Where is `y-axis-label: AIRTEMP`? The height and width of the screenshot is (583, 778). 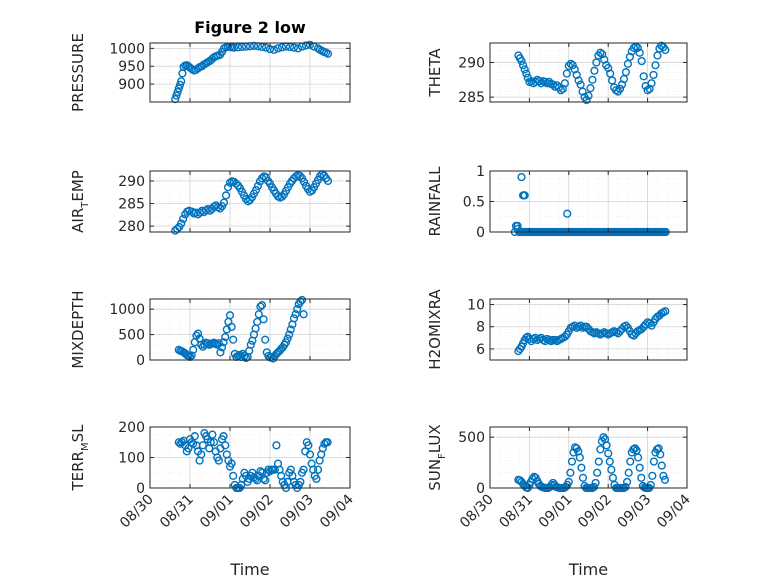 y-axis-label: AIRTEMP is located at coordinates (80, 201).